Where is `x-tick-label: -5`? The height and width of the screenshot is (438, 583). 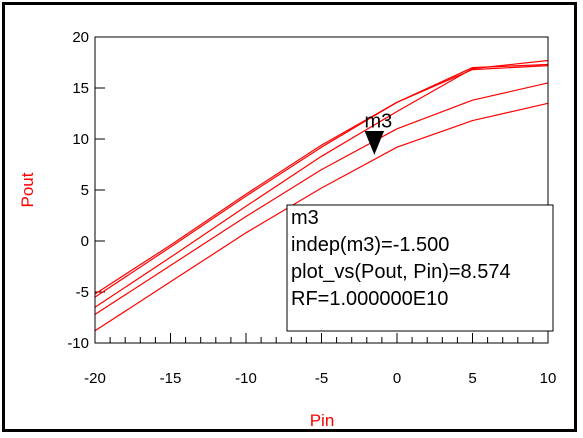 x-tick-label: -5 is located at coordinates (321, 378).